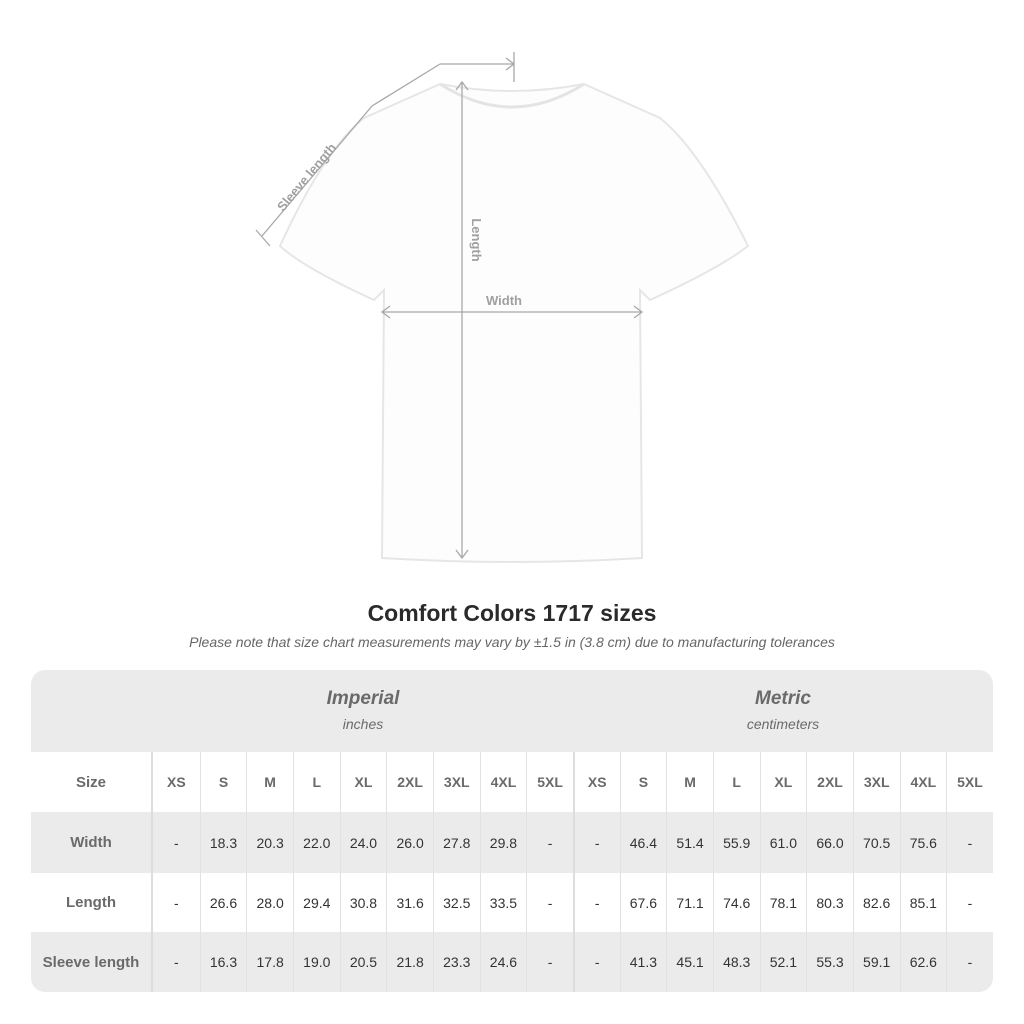 The height and width of the screenshot is (1024, 1024). Describe the element at coordinates (223, 962) in the screenshot. I see `table-cell: 16.3` at that location.